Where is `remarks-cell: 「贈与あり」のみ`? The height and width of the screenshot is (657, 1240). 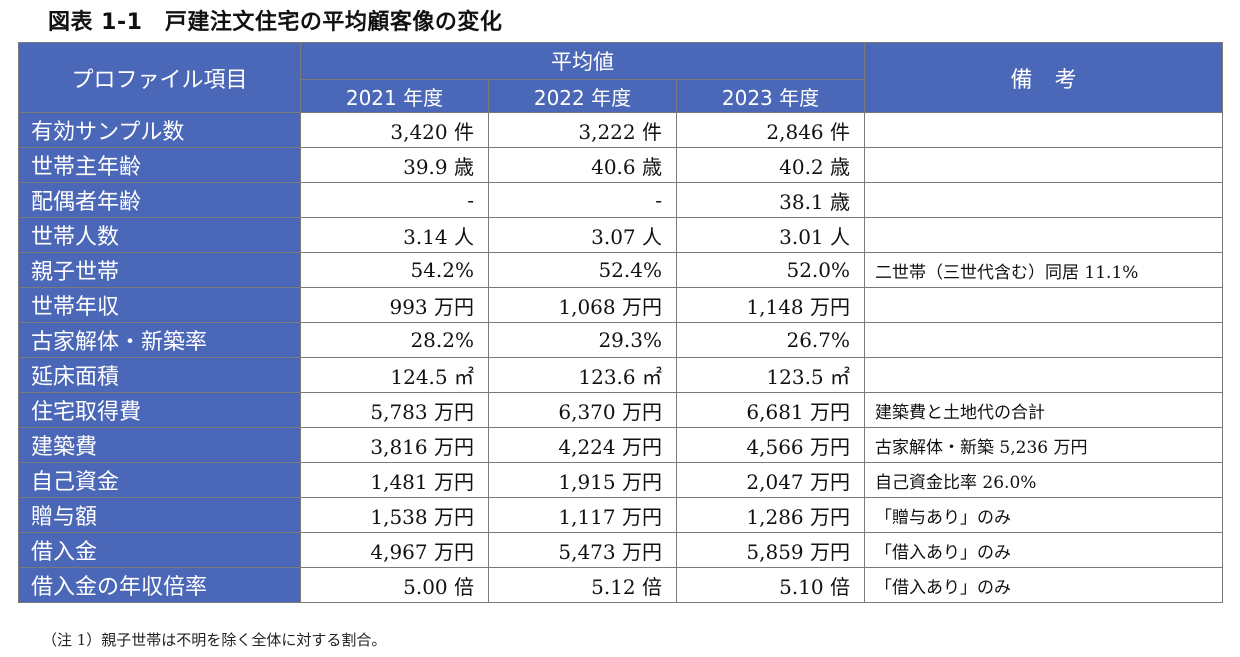 remarks-cell: 「贈与あり」のみ is located at coordinates (1044, 515).